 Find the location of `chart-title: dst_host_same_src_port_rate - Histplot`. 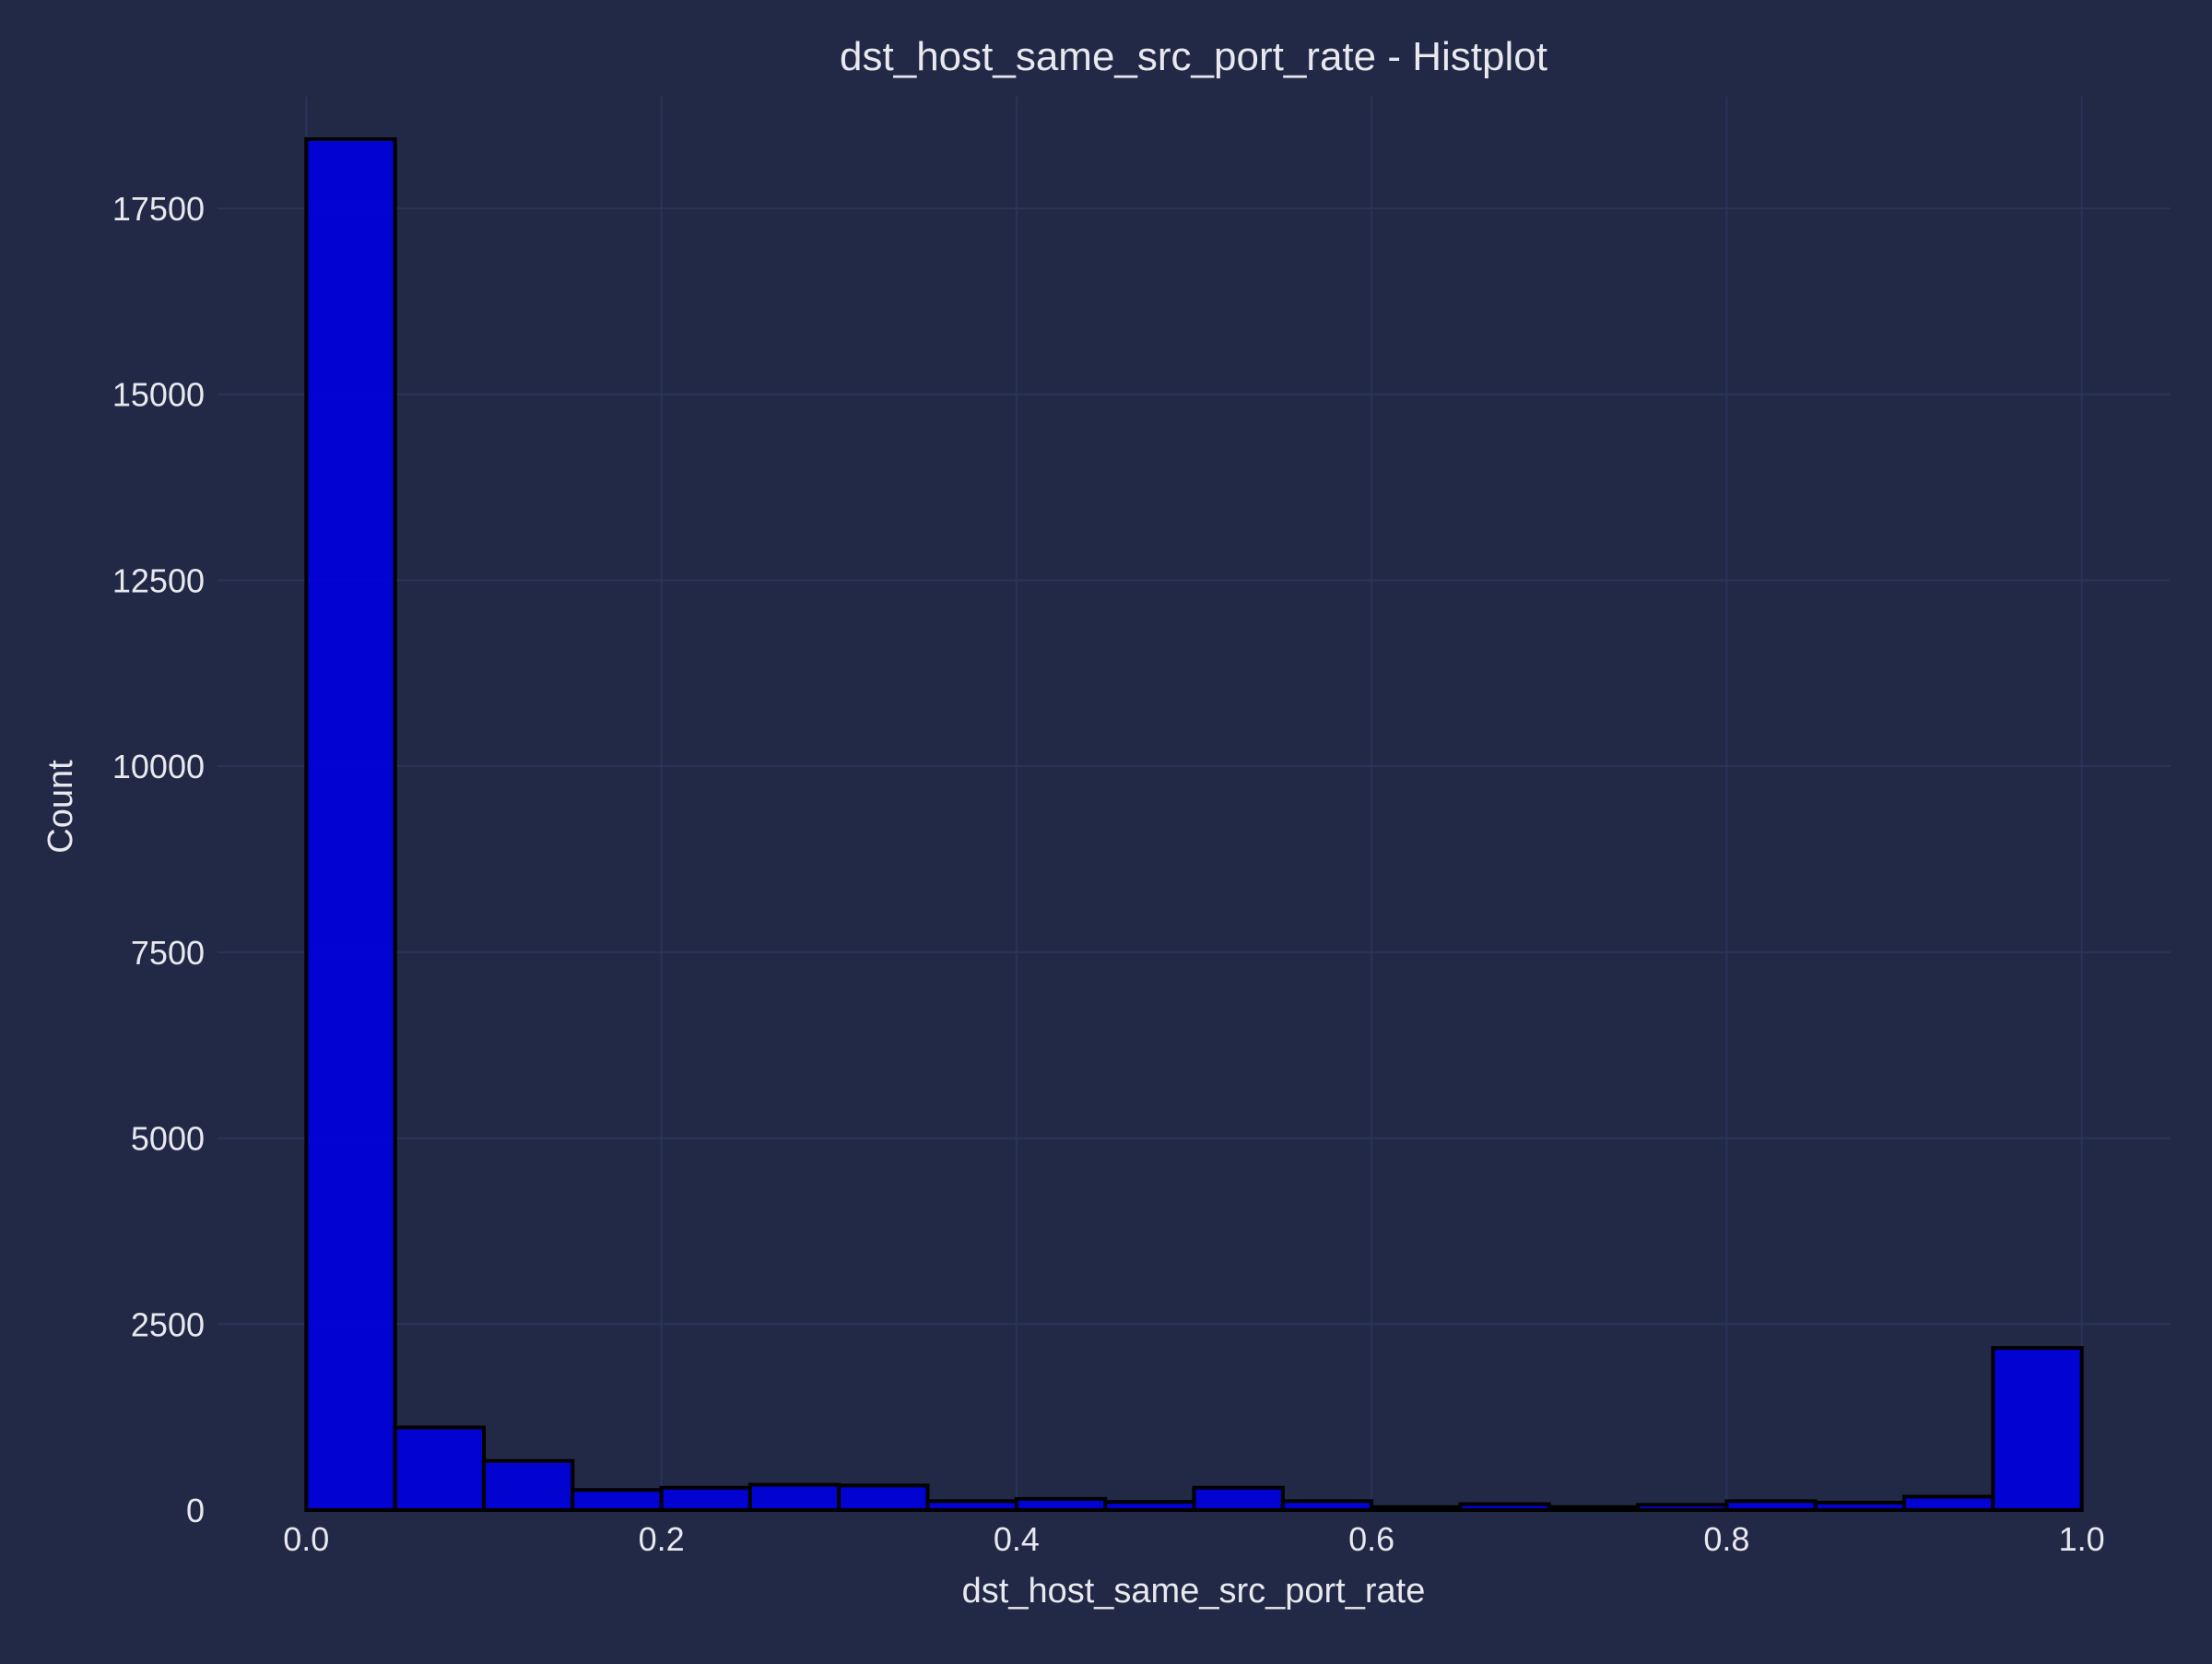

chart-title: dst_host_same_src_port_rate - Histplot is located at coordinates (1193, 56).